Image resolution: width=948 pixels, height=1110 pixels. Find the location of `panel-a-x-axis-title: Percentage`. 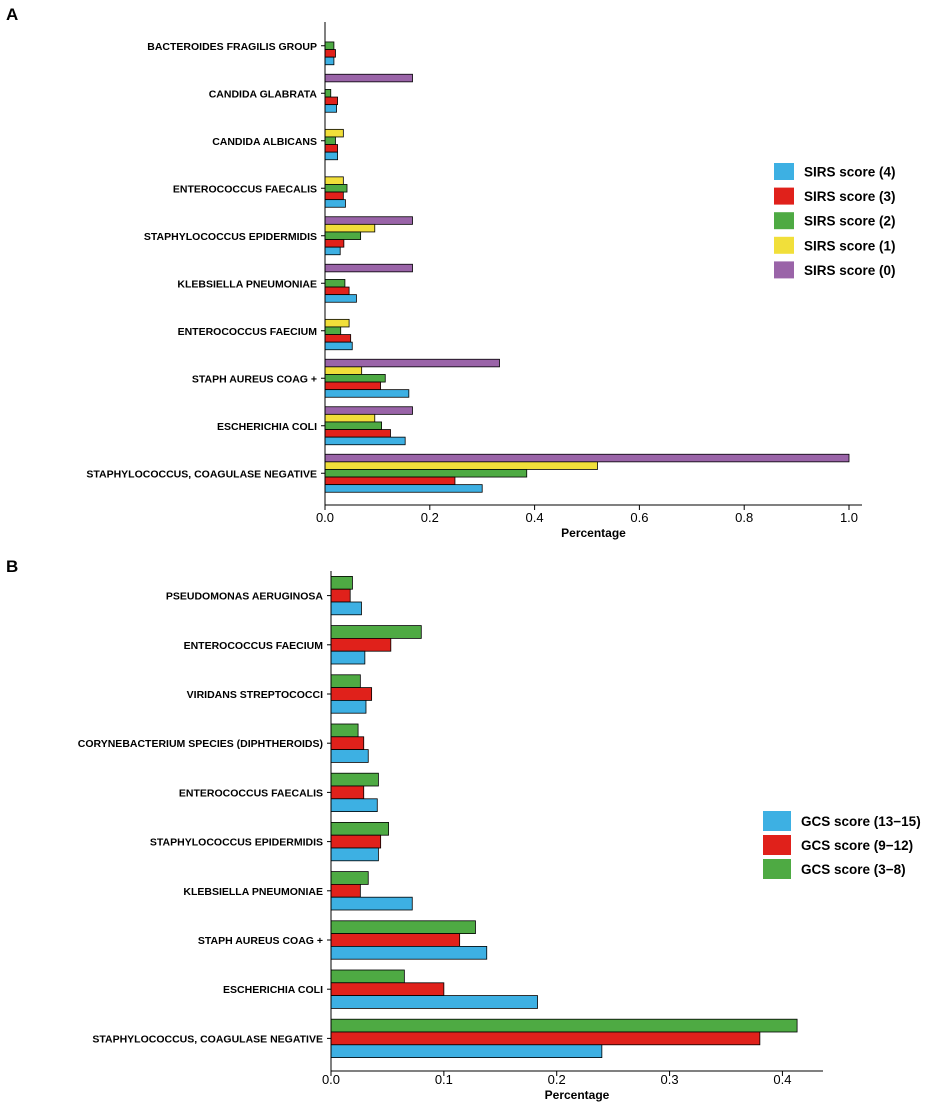

panel-a-x-axis-title: Percentage is located at coordinates (593, 533).